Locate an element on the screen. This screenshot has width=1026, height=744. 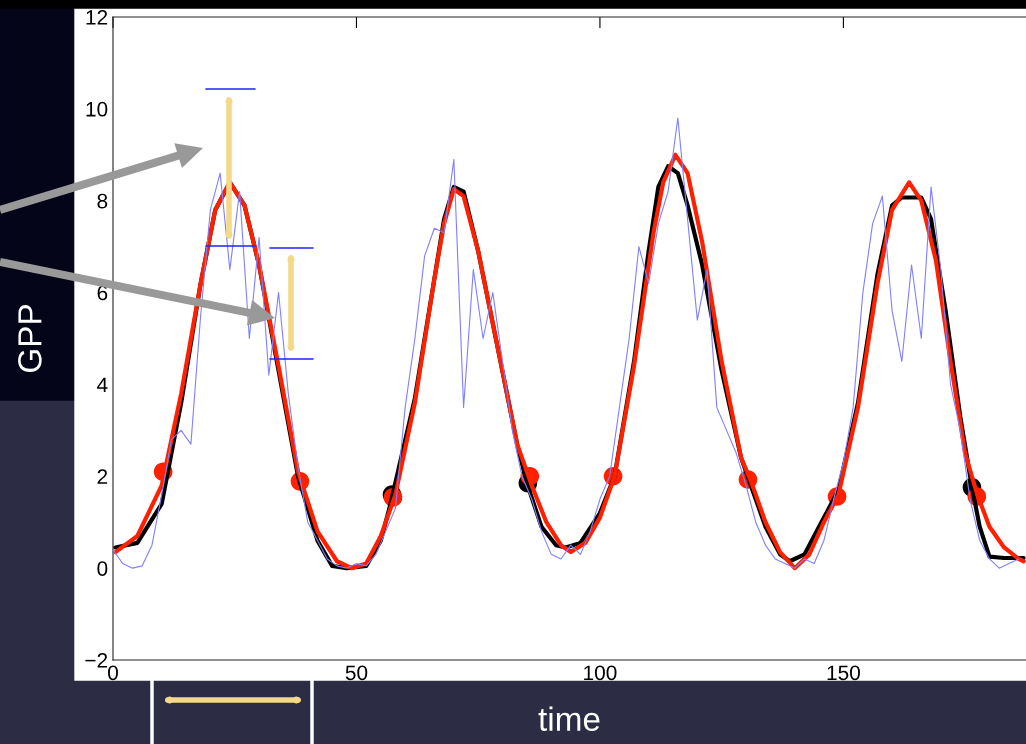
x-tick-label: 50 is located at coordinates (356, 673).